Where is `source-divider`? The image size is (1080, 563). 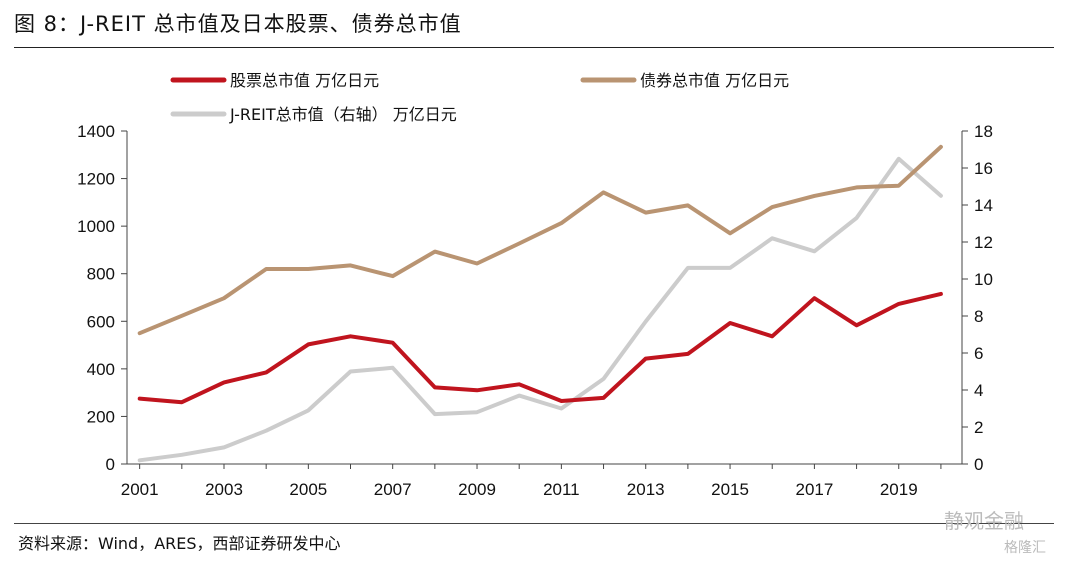
source-divider is located at coordinates (534, 523).